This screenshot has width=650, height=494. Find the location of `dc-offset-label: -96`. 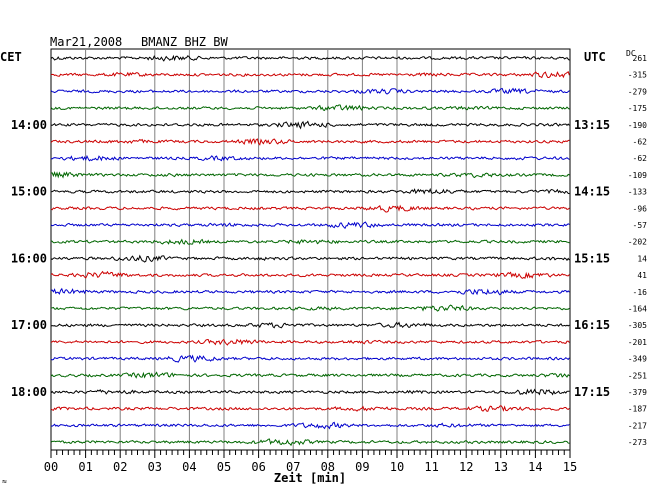

dc-offset-label: -96 is located at coordinates (640, 208).